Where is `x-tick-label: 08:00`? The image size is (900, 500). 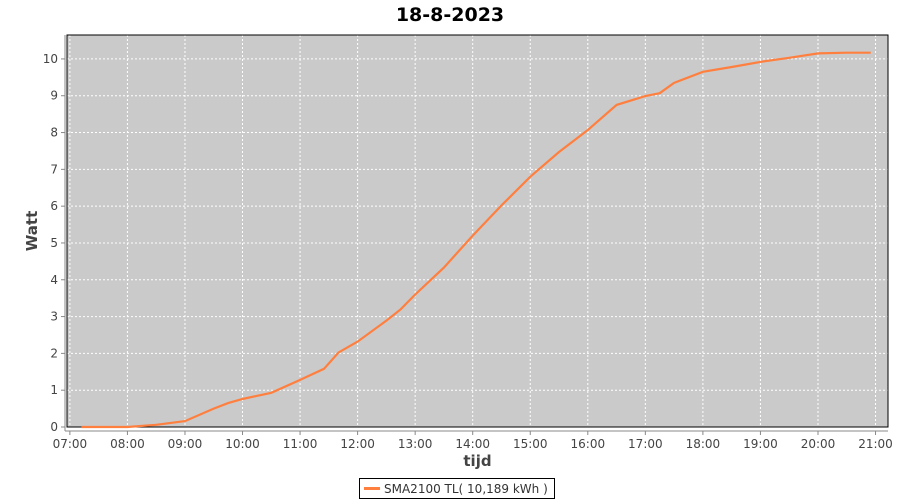 x-tick-label: 08:00 is located at coordinates (127, 444).